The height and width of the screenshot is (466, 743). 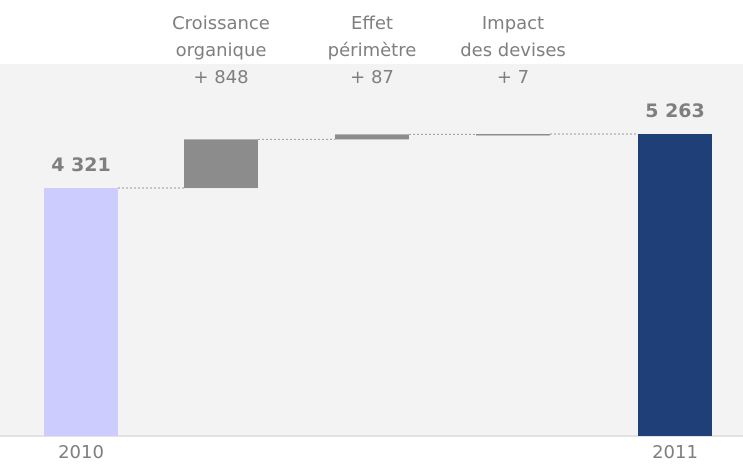 What do you see at coordinates (378, 161) in the screenshot?
I see `connector-lines` at bounding box center [378, 161].